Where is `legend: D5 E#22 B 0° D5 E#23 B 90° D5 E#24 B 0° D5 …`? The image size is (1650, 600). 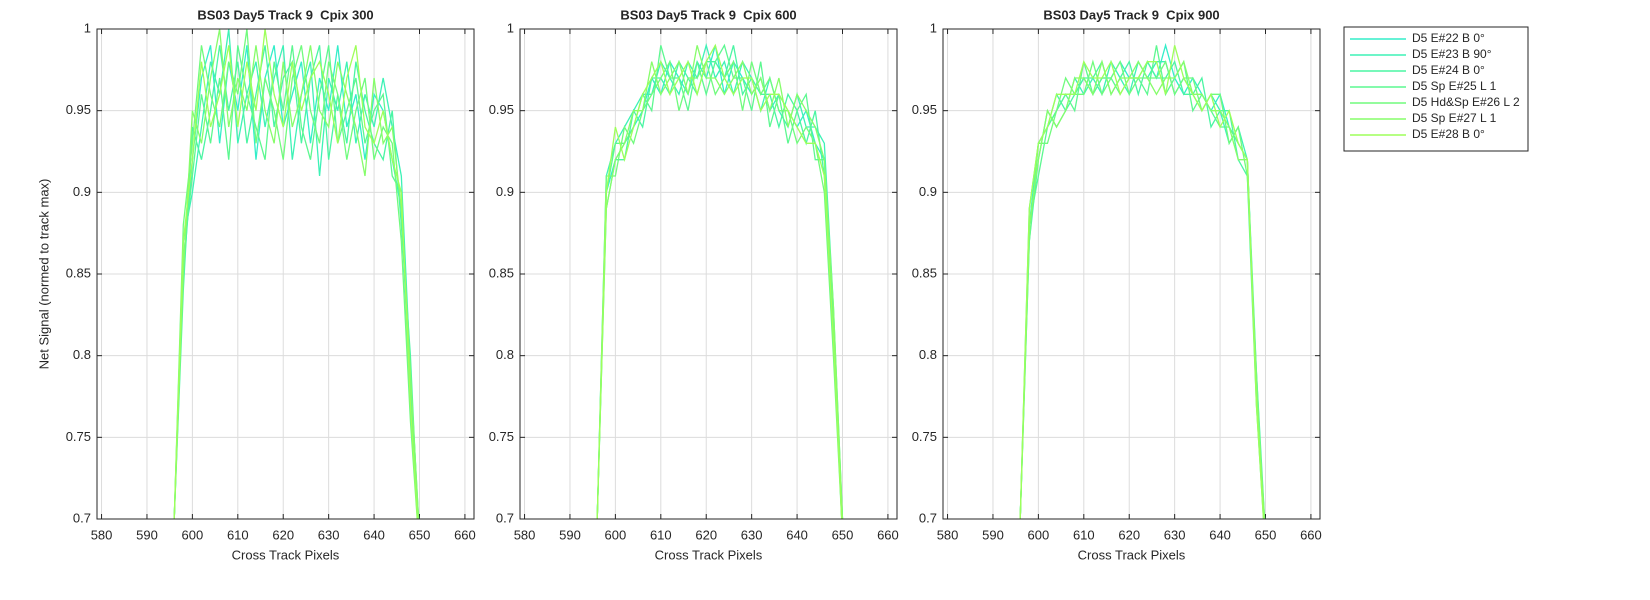
legend: D5 E#22 B 0° D5 E#23 B 90° D5 E#24 B 0° D5 … is located at coordinates (1436, 89).